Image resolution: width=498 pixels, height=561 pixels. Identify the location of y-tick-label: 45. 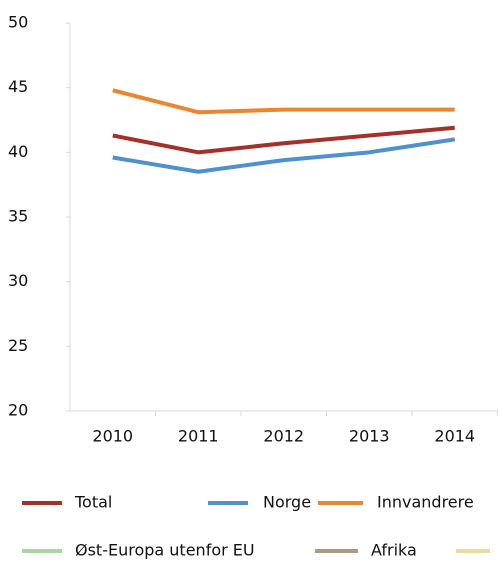
(18, 86).